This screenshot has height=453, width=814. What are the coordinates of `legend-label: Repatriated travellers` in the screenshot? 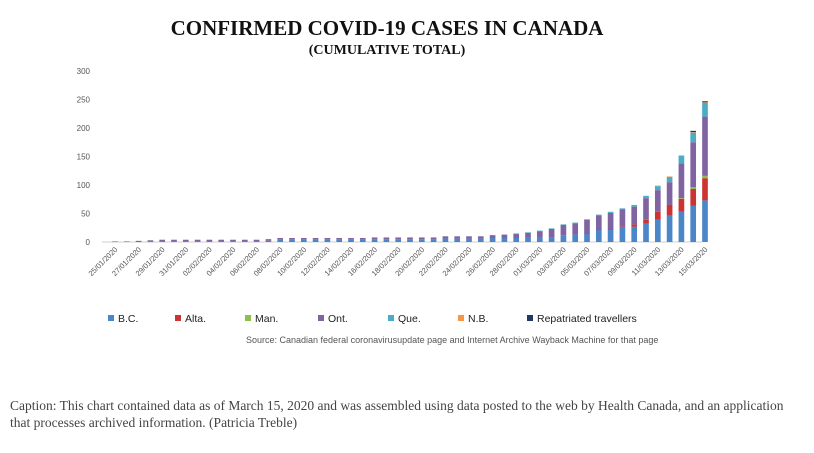 It's located at (587, 319).